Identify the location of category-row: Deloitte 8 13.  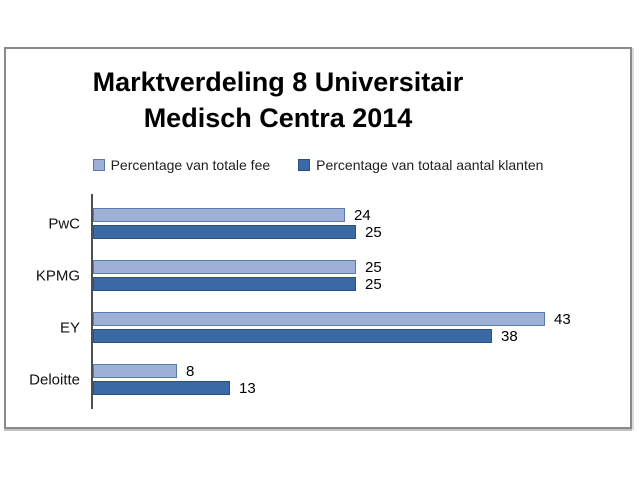
(329, 379).